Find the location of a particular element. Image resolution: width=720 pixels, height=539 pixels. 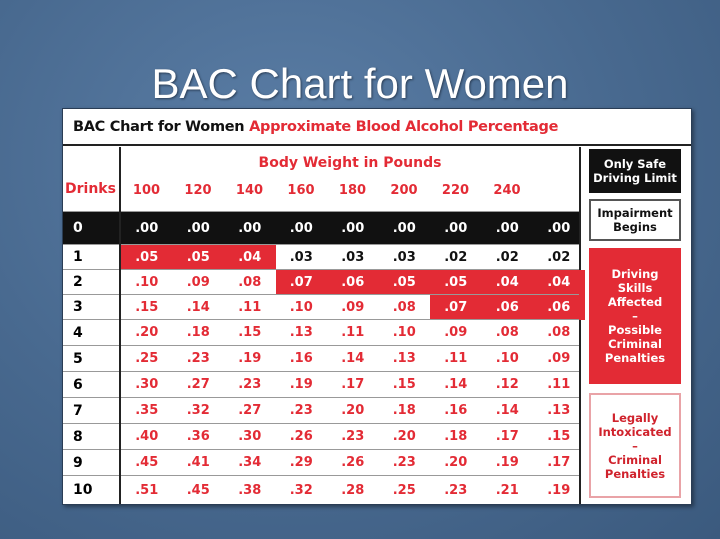

weight-header: 180 is located at coordinates (352, 190).